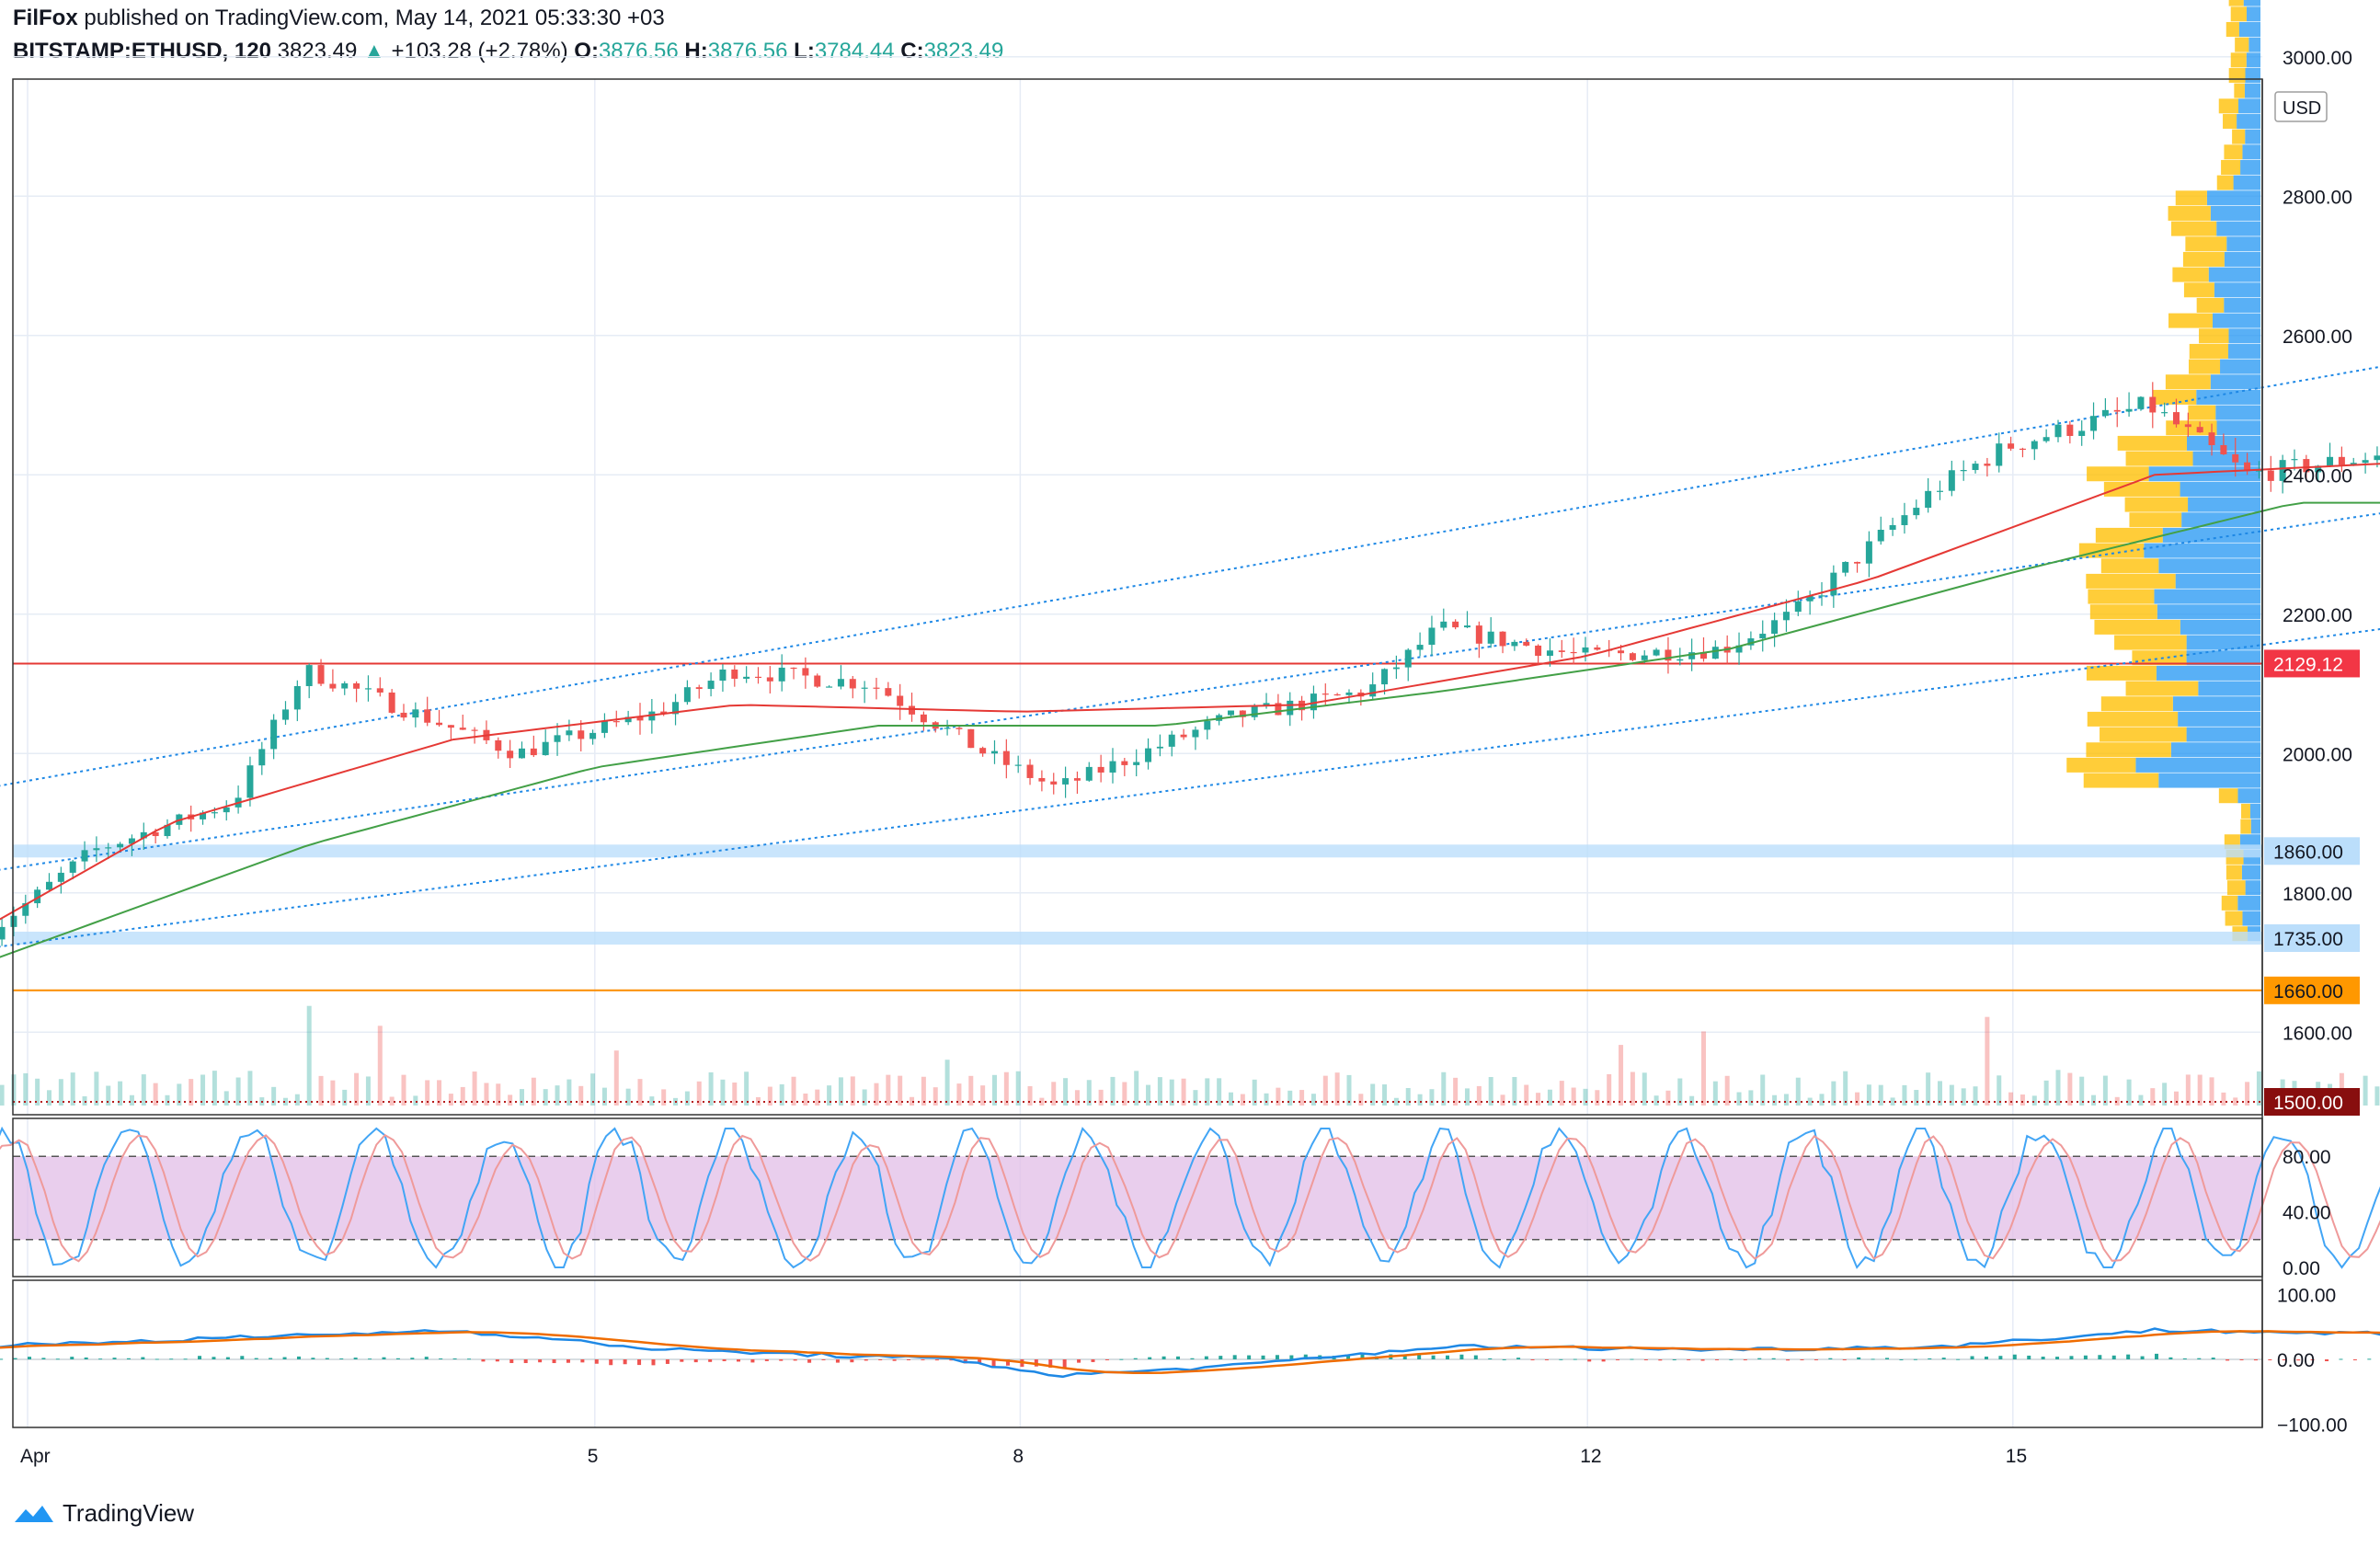  Describe the element at coordinates (1200, 1456) in the screenshot. I see `time-axis: Apr581215192226May47101317` at that location.